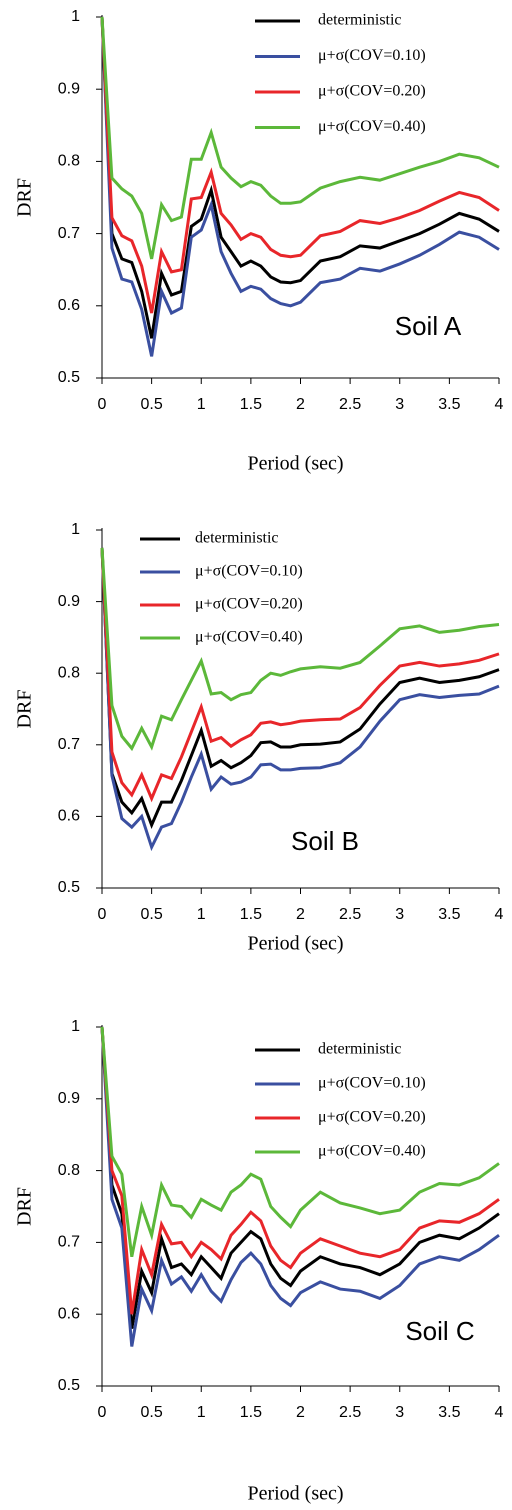 This screenshot has height=1510, width=512. Describe the element at coordinates (439, 1331) in the screenshot. I see `annotation: Soil C` at that location.